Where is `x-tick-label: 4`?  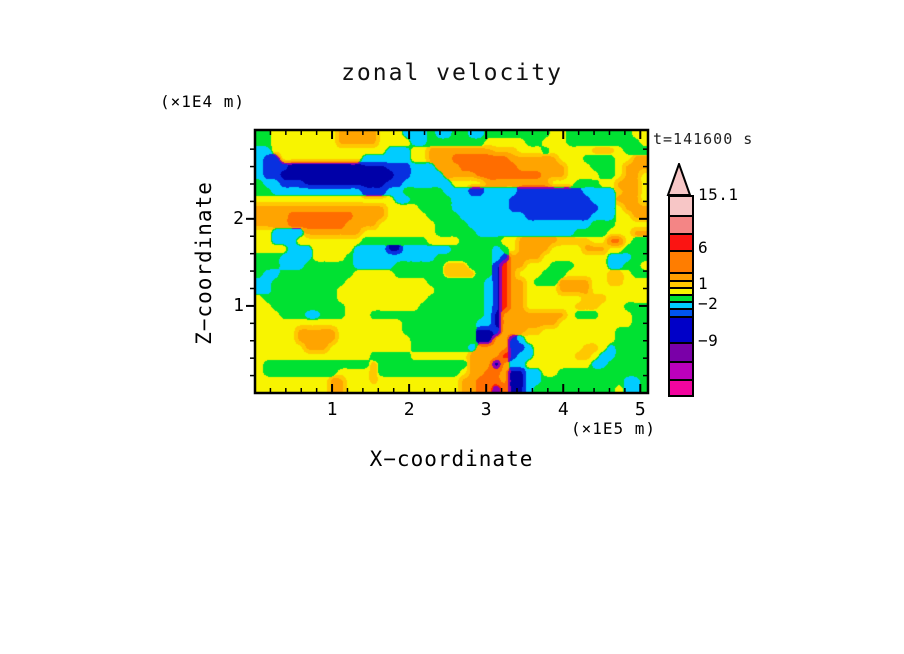
x-tick-label: 4 is located at coordinates (563, 409).